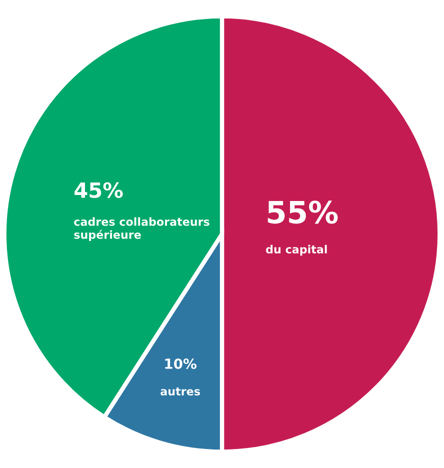 Image resolution: width=444 pixels, height=468 pixels. I want to click on data-label: 10%, so click(180, 363).